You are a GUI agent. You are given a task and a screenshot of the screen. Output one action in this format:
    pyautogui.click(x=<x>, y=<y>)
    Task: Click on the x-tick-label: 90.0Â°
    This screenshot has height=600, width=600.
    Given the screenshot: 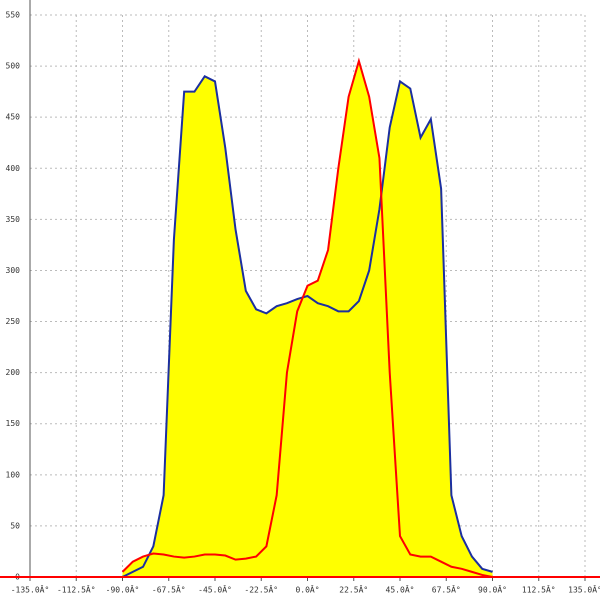 What is the action you would take?
    pyautogui.click(x=492, y=589)
    